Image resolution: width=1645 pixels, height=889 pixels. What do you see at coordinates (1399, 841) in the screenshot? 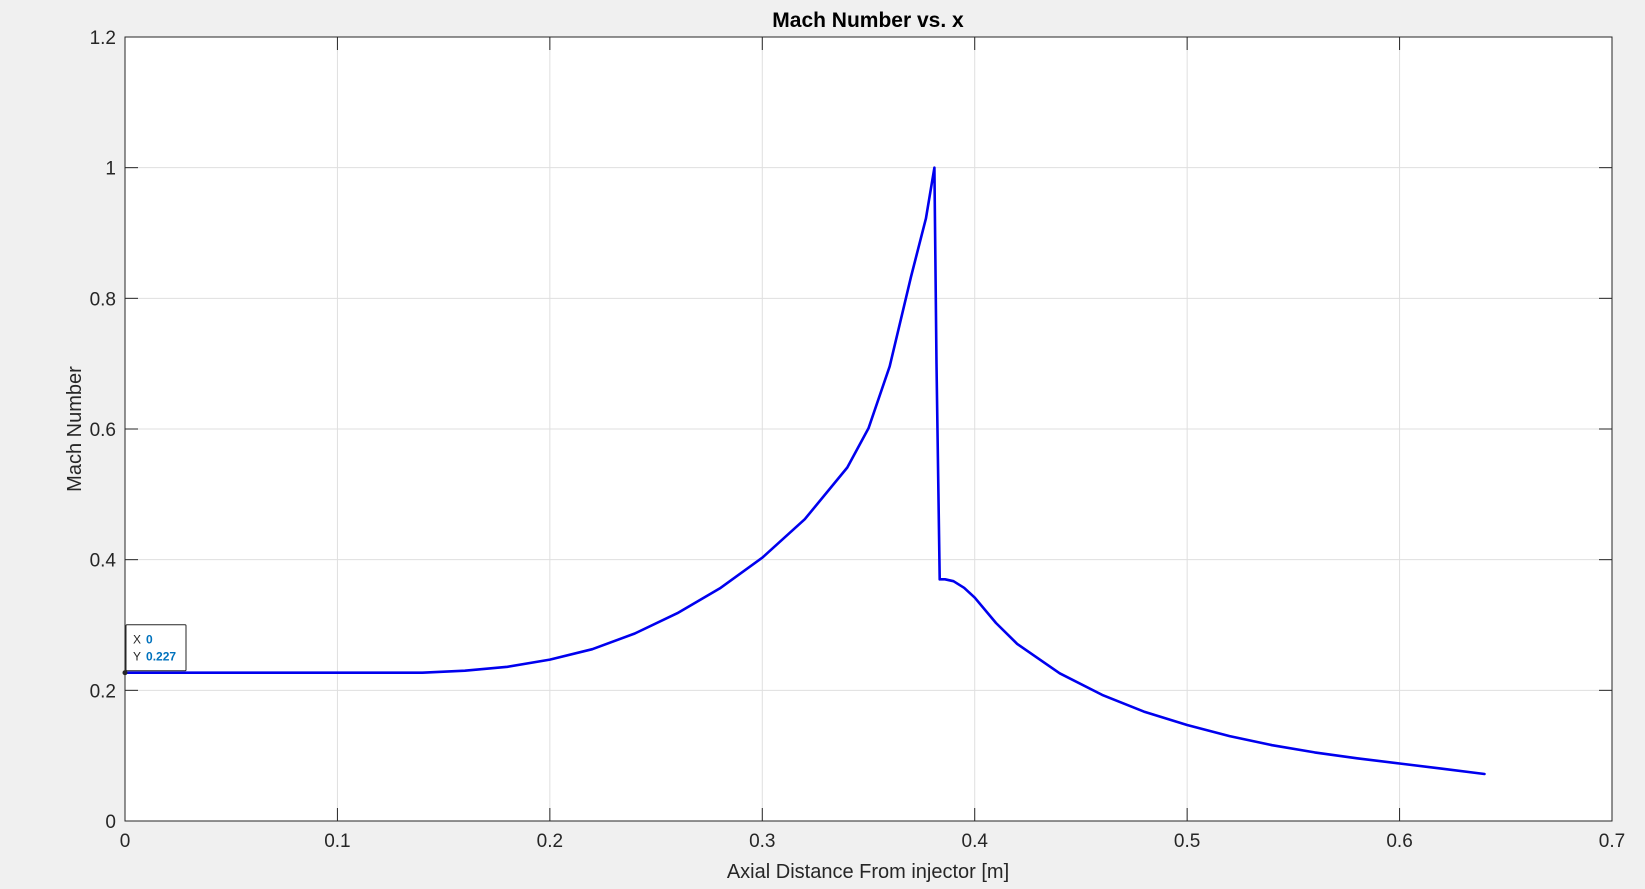
I see `x-tick-label: 0.6` at bounding box center [1399, 841].